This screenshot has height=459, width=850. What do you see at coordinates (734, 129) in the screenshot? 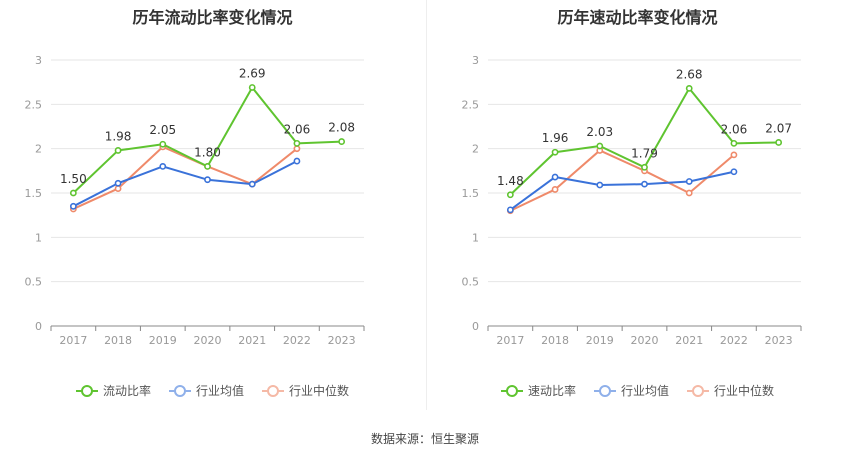
I see `data-label: 2.06` at bounding box center [734, 129].